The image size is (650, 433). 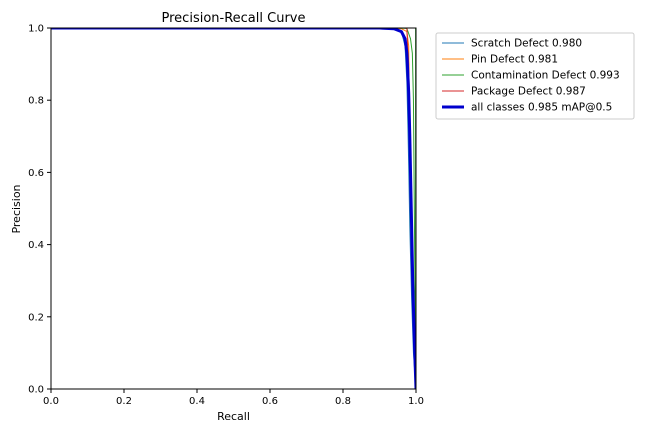 I want to click on x-tick-label: 0.0, so click(x=51, y=401).